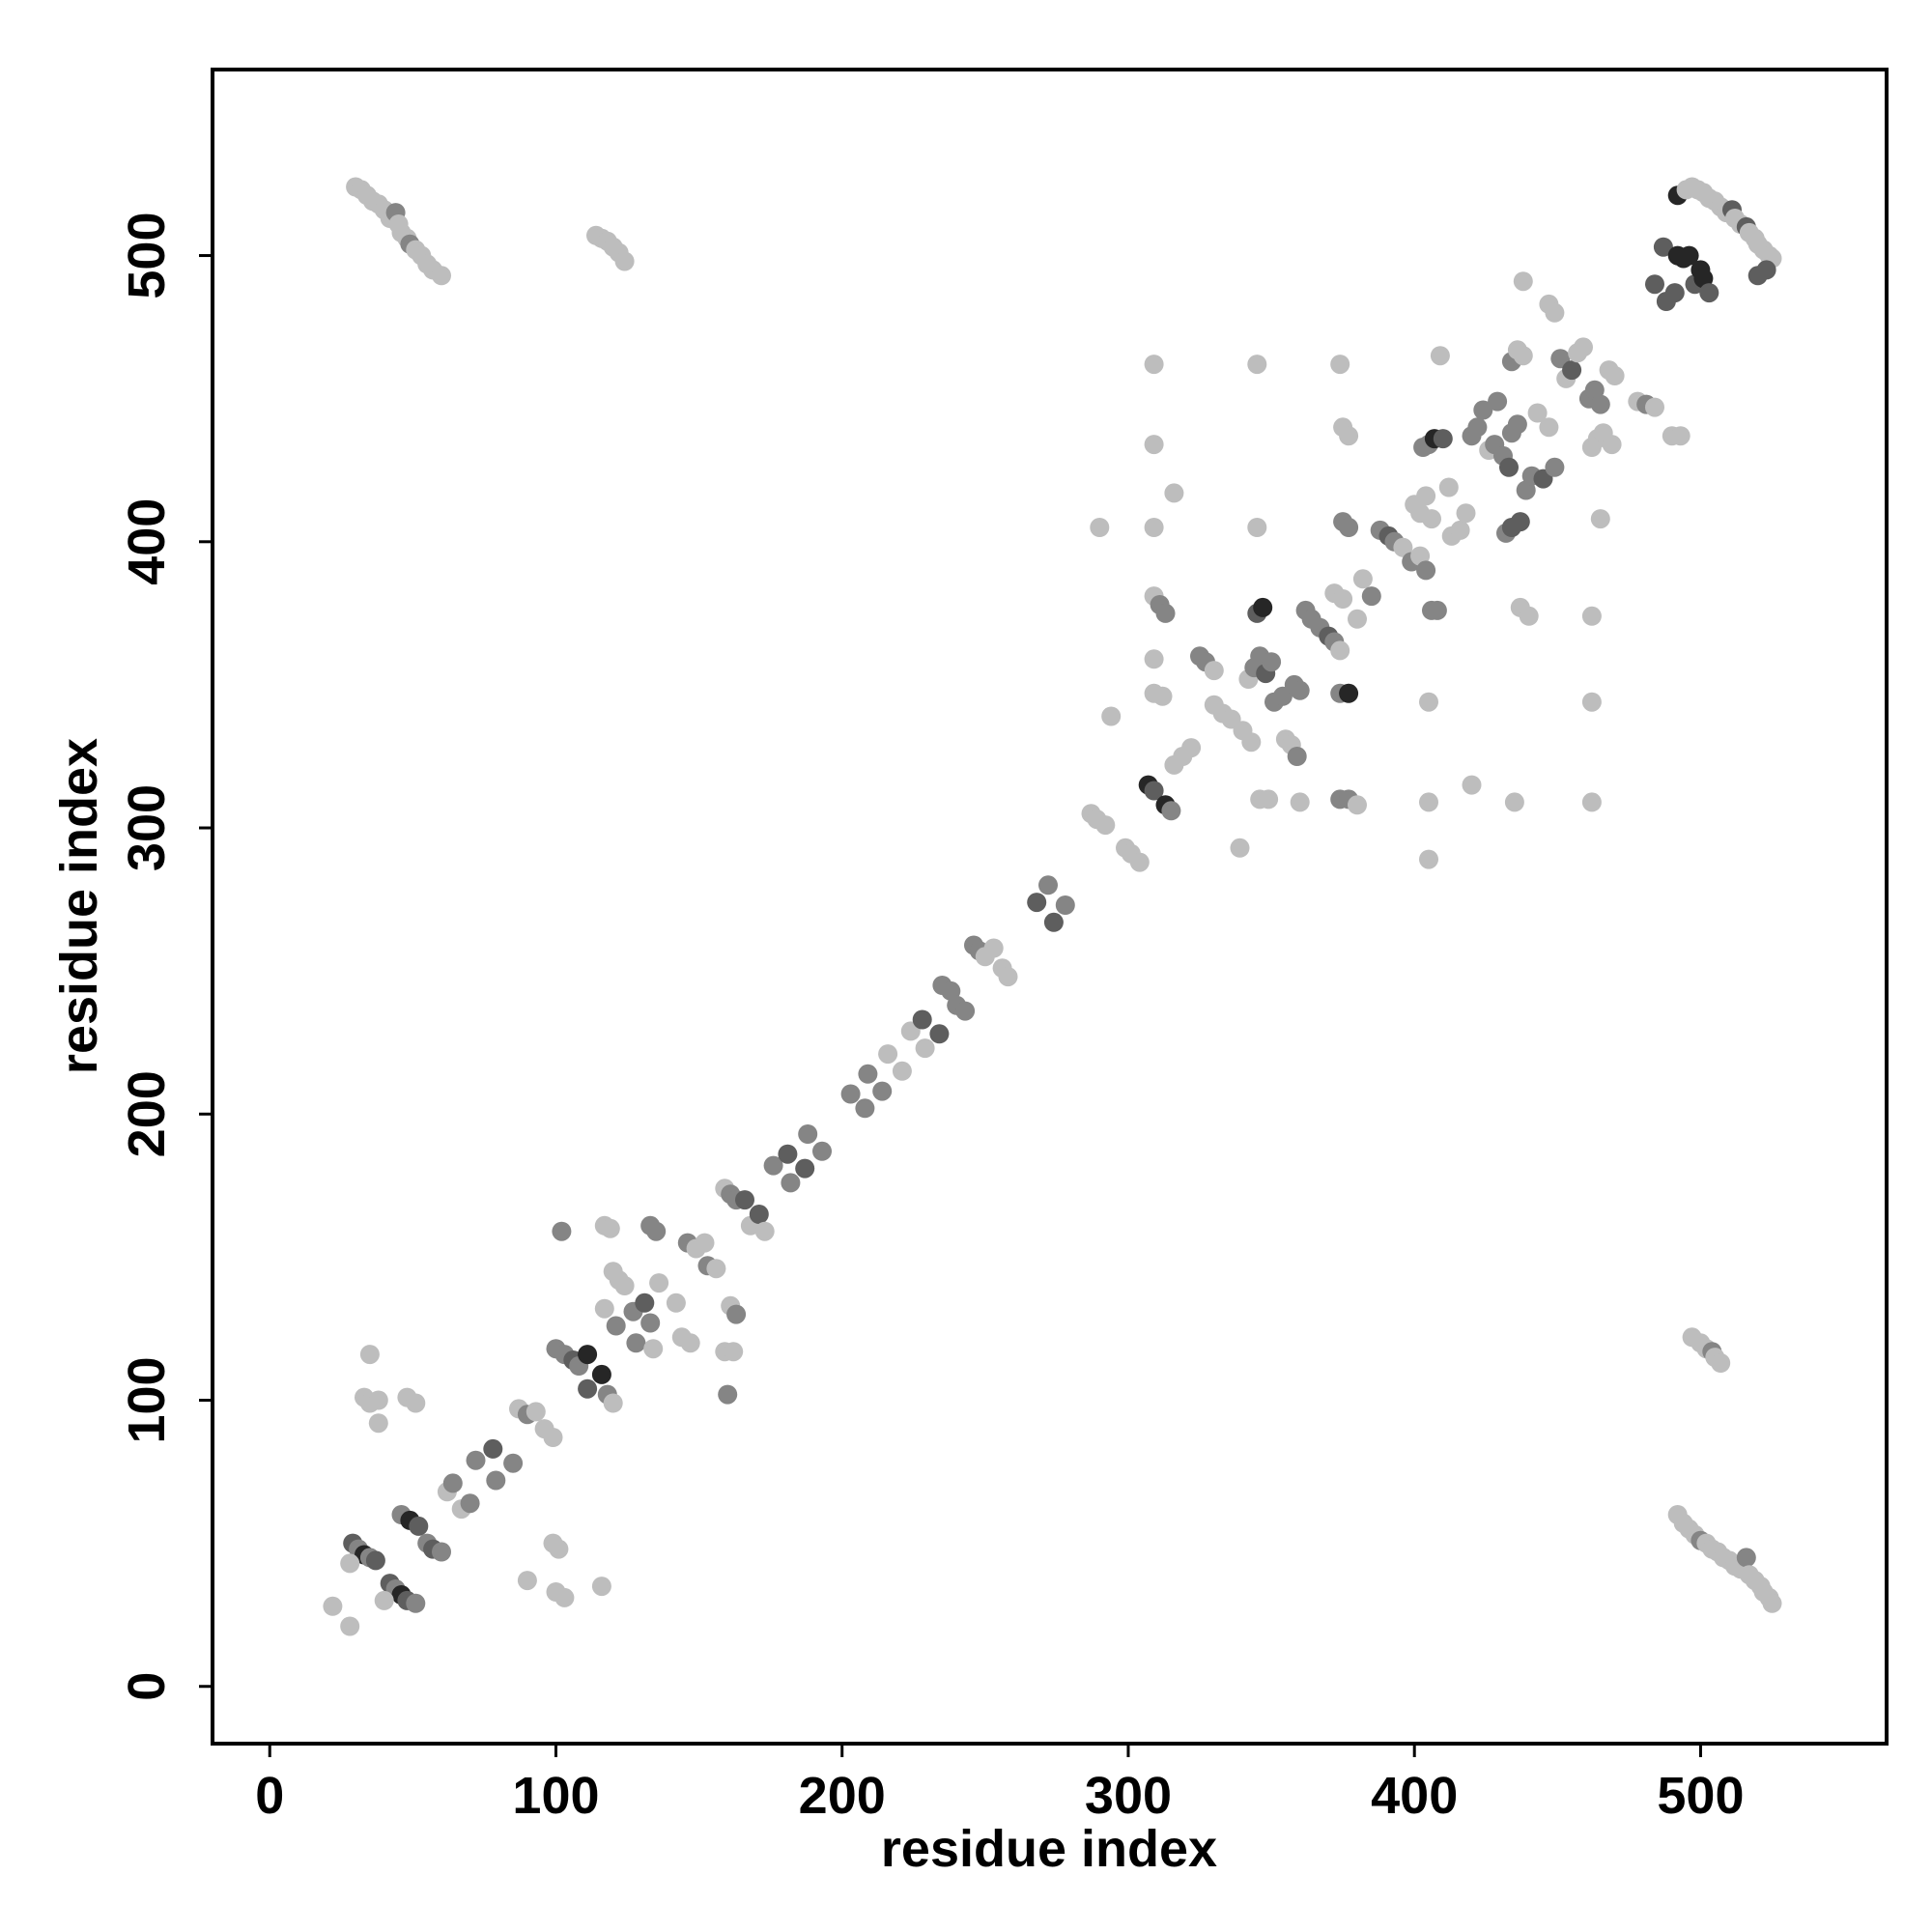  I want to click on x-tick-label: 100, so click(555, 1796).